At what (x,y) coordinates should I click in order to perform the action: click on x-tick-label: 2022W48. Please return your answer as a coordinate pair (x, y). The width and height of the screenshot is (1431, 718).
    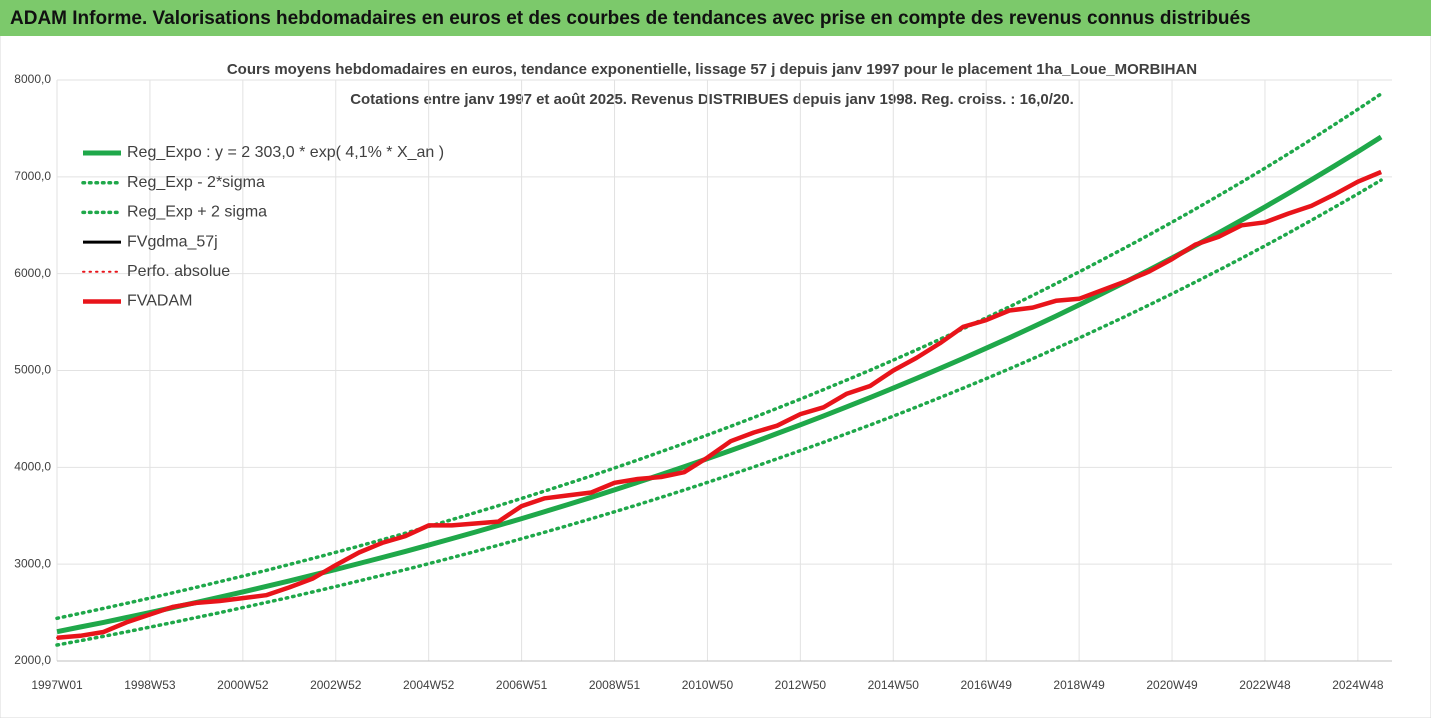
    Looking at the image, I should click on (1265, 685).